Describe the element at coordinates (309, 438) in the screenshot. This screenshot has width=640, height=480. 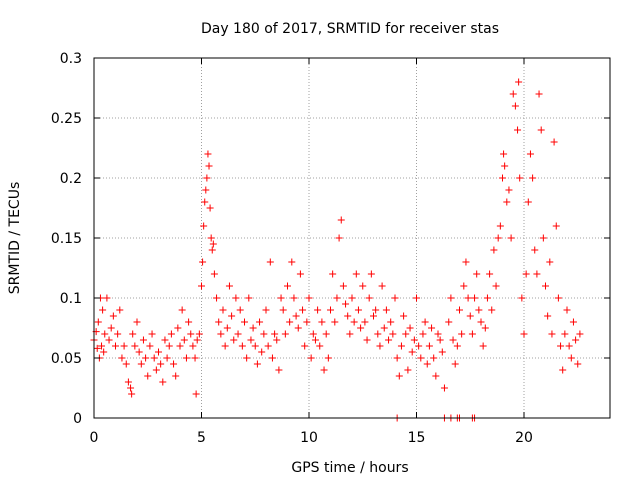
I see `x-tick-label: 10` at that location.